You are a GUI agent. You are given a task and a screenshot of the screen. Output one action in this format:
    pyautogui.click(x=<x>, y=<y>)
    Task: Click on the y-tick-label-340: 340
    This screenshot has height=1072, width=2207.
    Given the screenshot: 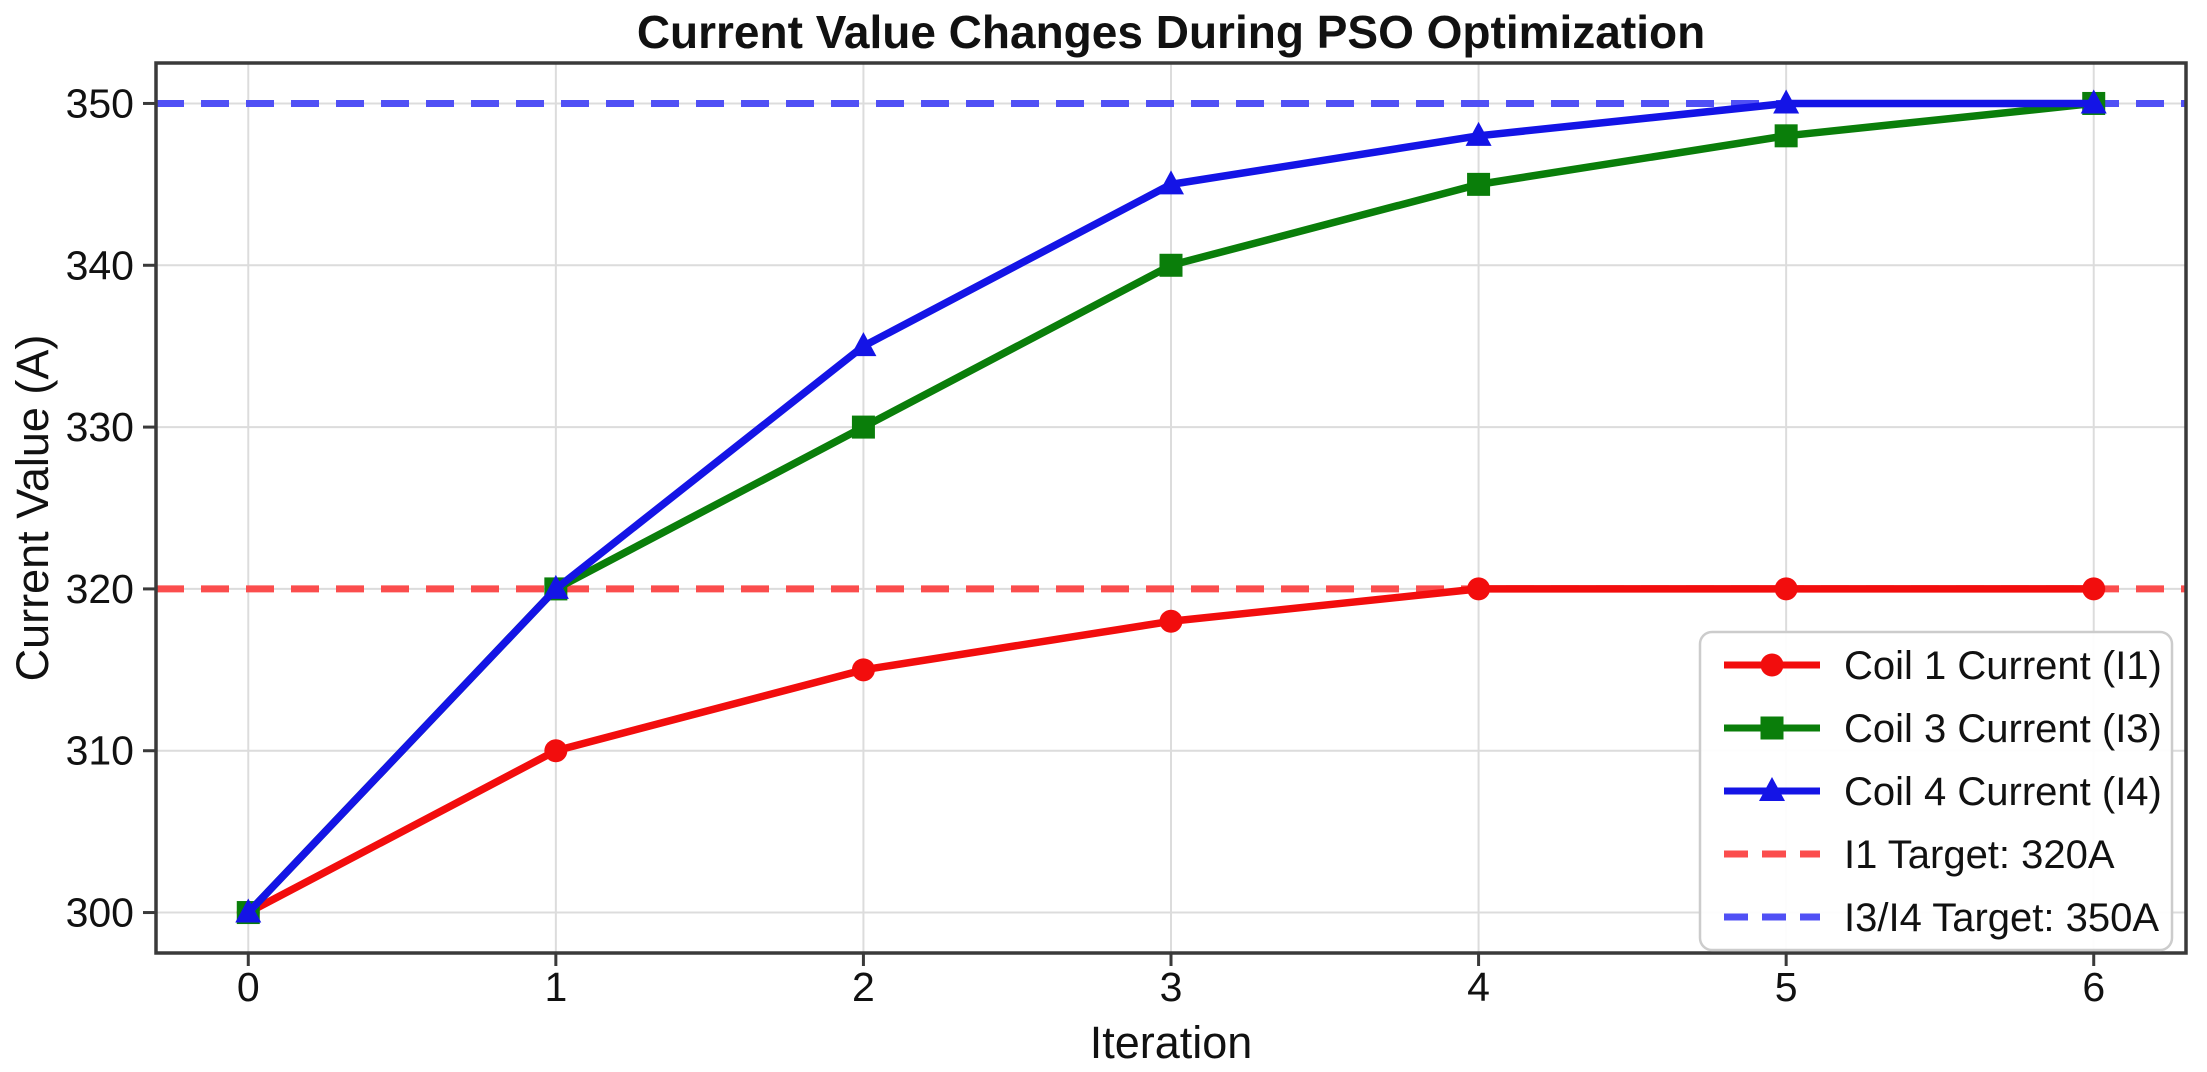 What is the action you would take?
    pyautogui.click(x=100, y=265)
    